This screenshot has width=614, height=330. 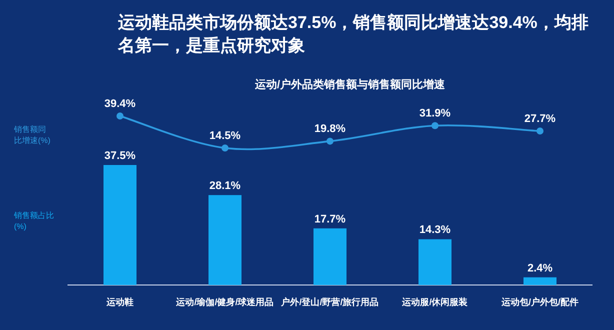 I want to click on data-label: 19.8%, so click(x=330, y=129).